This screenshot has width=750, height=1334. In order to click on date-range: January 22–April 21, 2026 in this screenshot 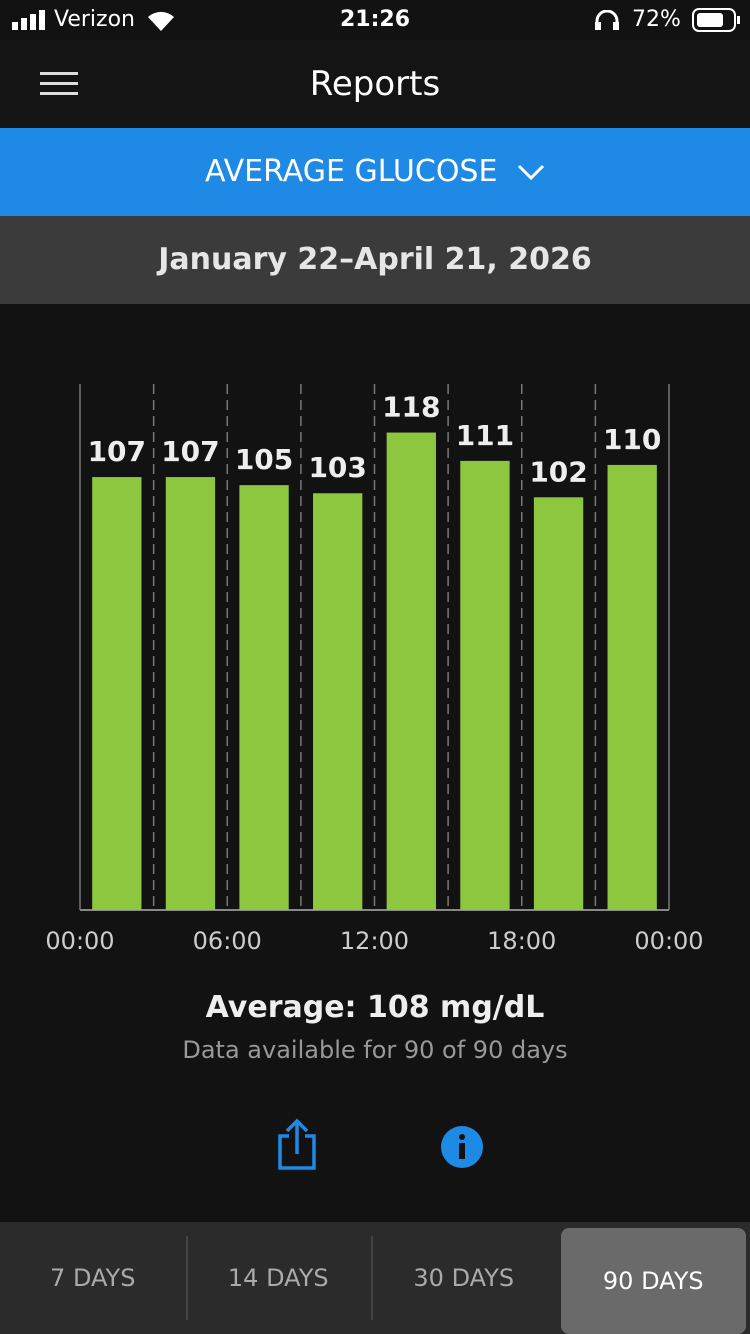, I will do `click(375, 260)`.